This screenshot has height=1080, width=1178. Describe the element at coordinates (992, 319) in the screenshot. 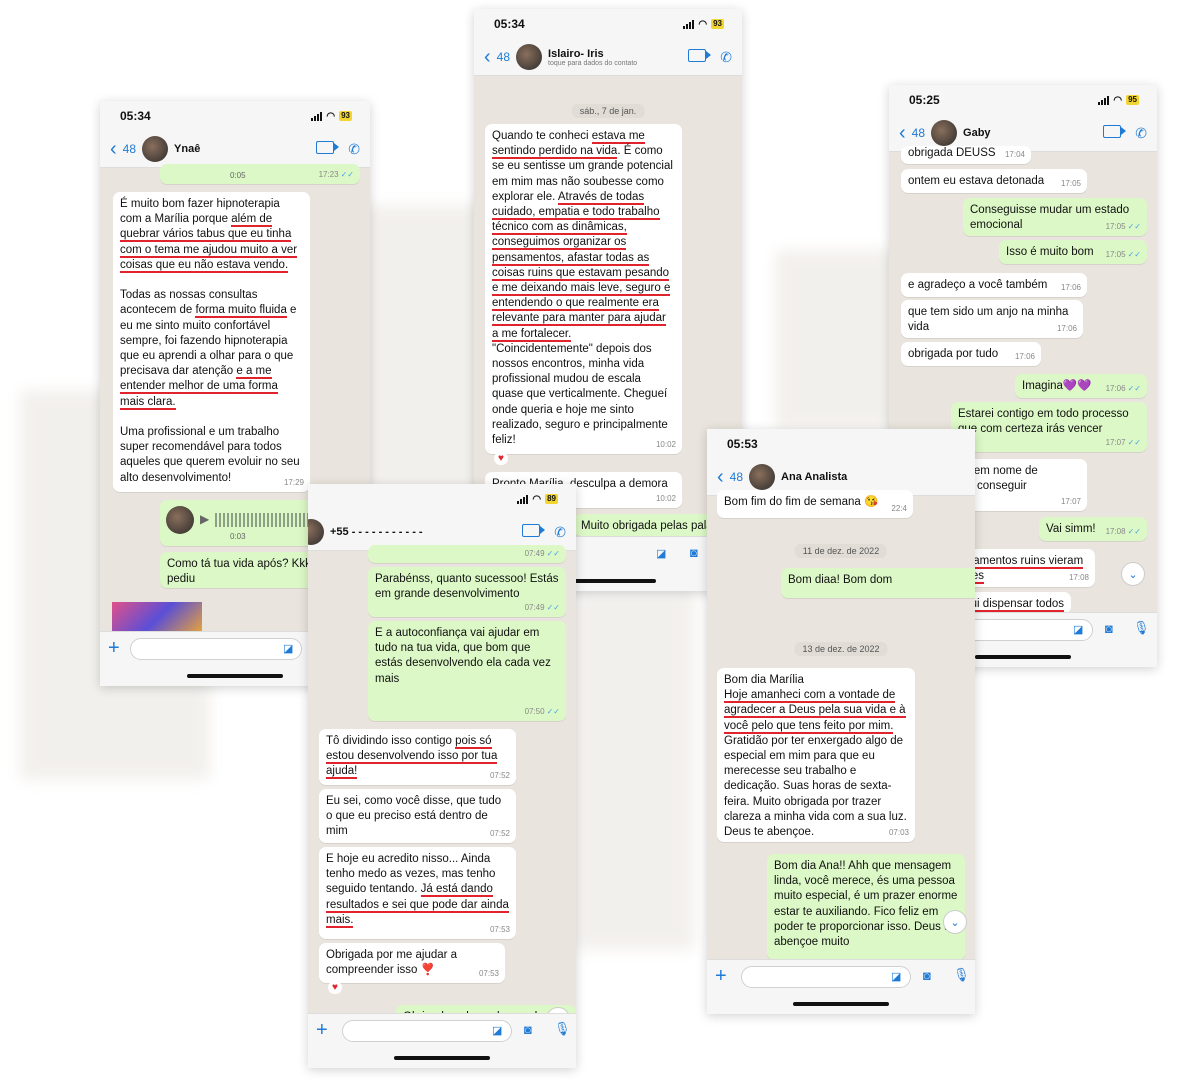

I see `message-bubble: que tem sido um anjo na minha vida 17:06` at that location.